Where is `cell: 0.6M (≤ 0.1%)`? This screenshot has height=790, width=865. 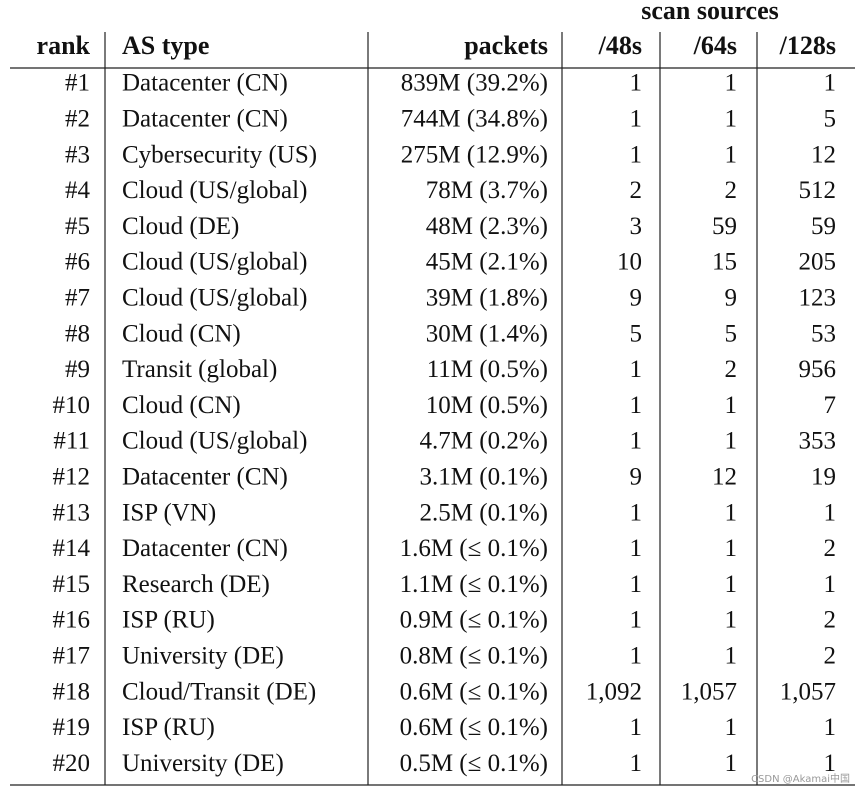 cell: 0.6M (≤ 0.1%) is located at coordinates (474, 727).